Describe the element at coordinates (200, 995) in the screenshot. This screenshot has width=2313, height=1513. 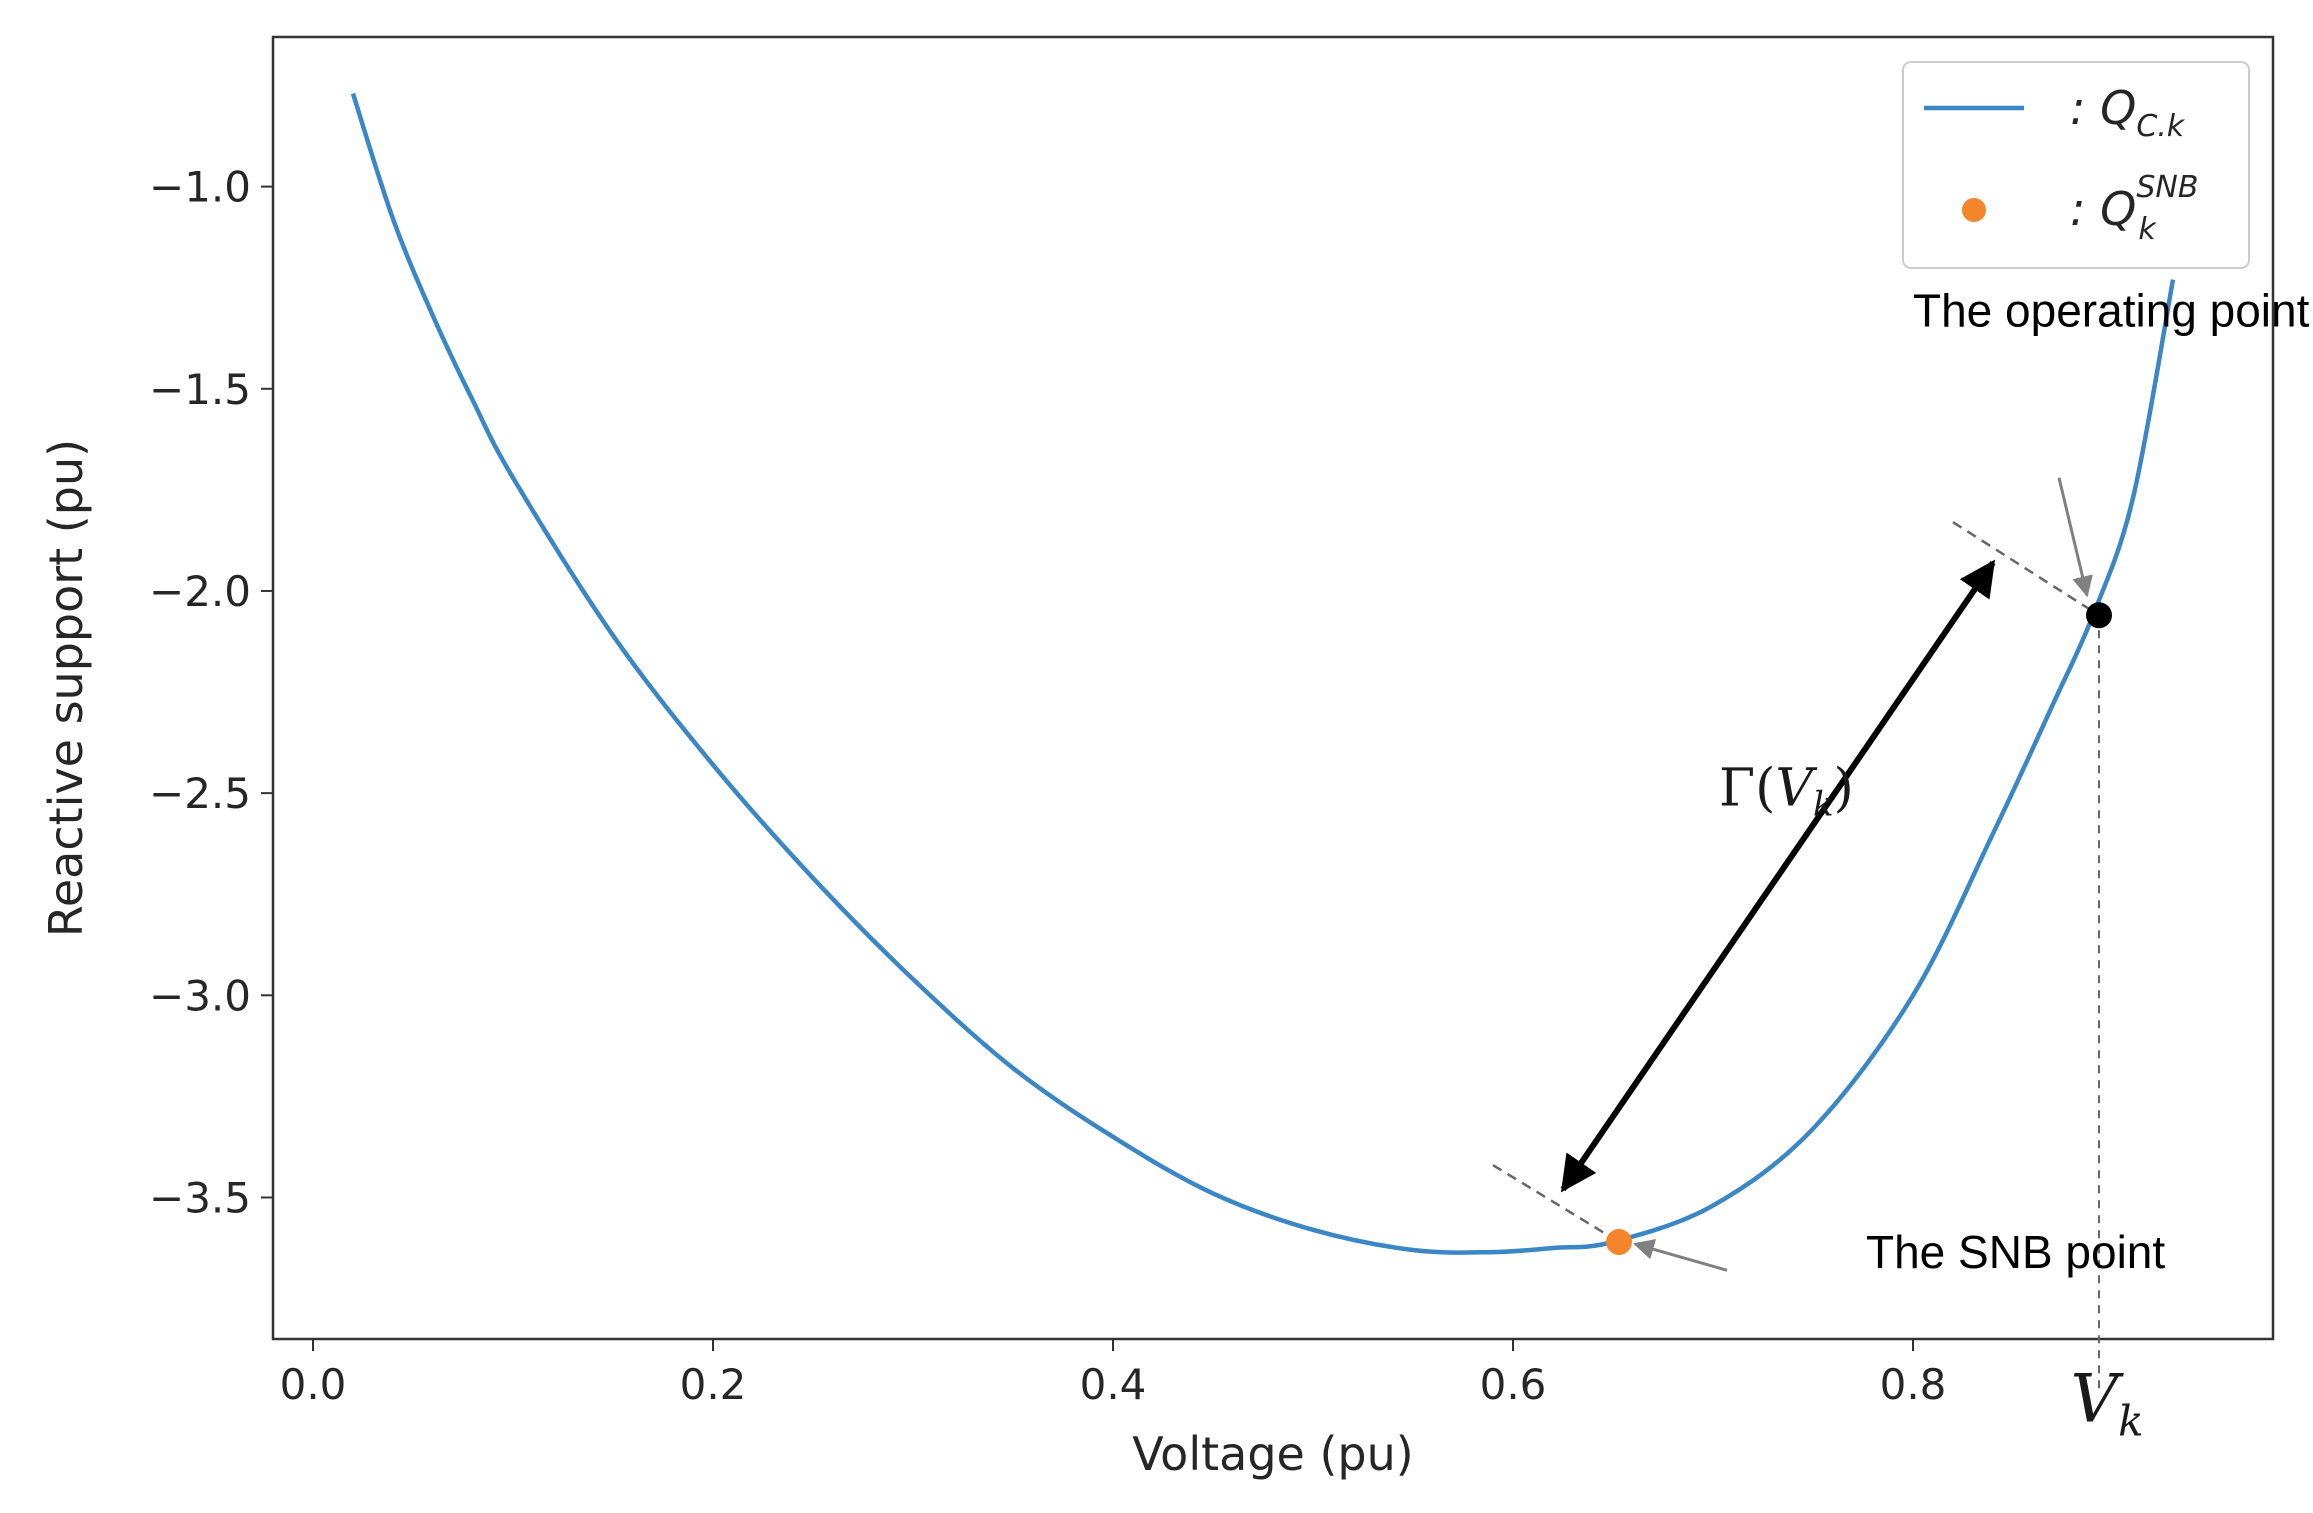
I see `y-tick-label: −3.0` at that location.